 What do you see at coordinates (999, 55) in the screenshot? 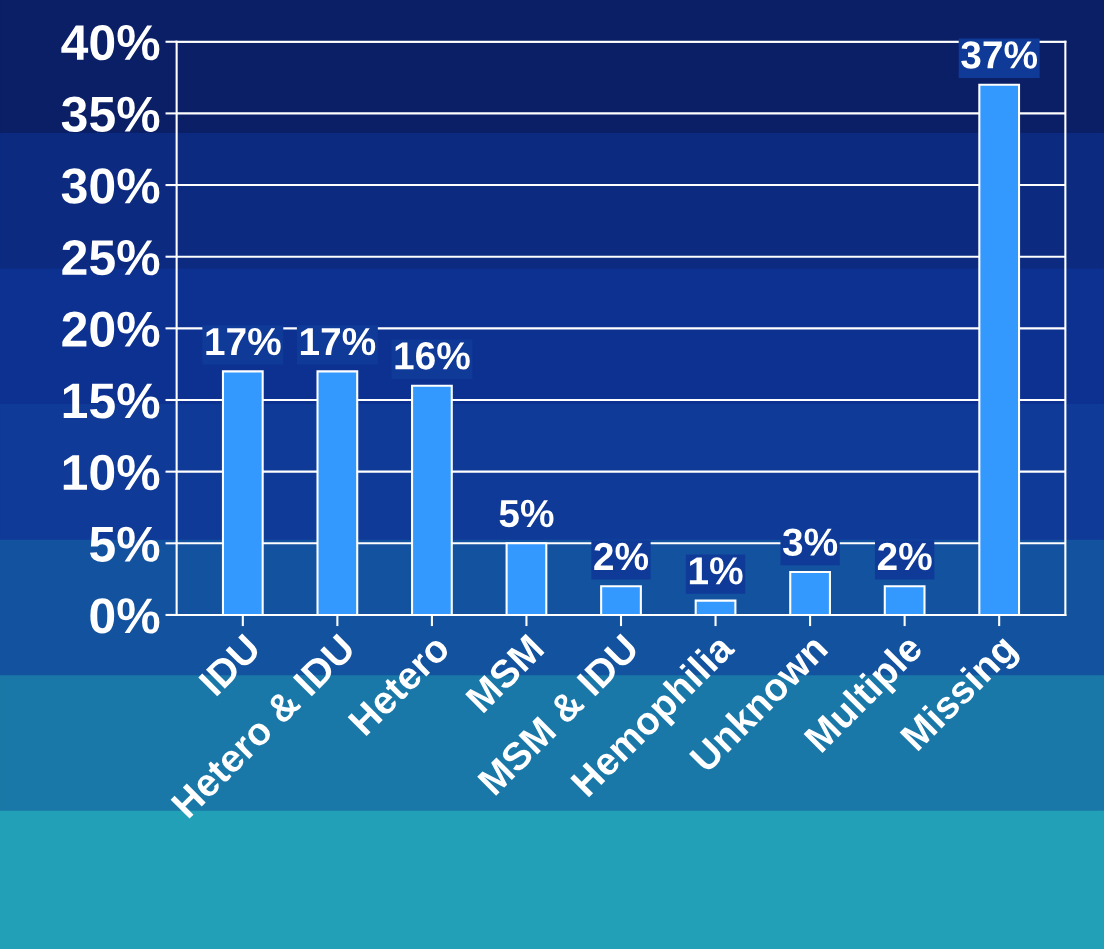
I see `data-label: 37%` at bounding box center [999, 55].